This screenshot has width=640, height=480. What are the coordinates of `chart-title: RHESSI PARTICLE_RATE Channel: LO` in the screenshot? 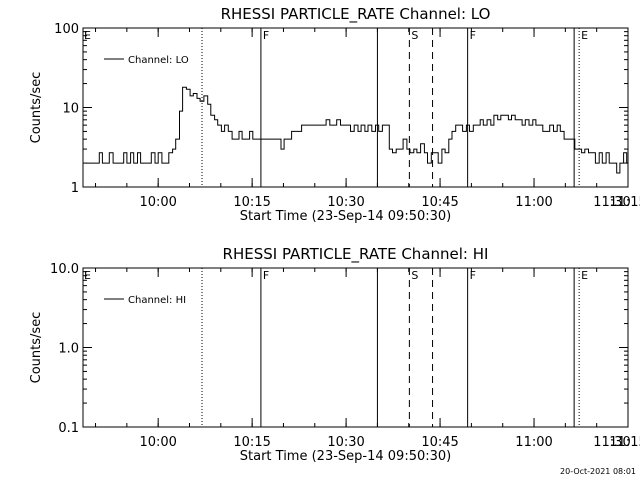 It's located at (356, 14).